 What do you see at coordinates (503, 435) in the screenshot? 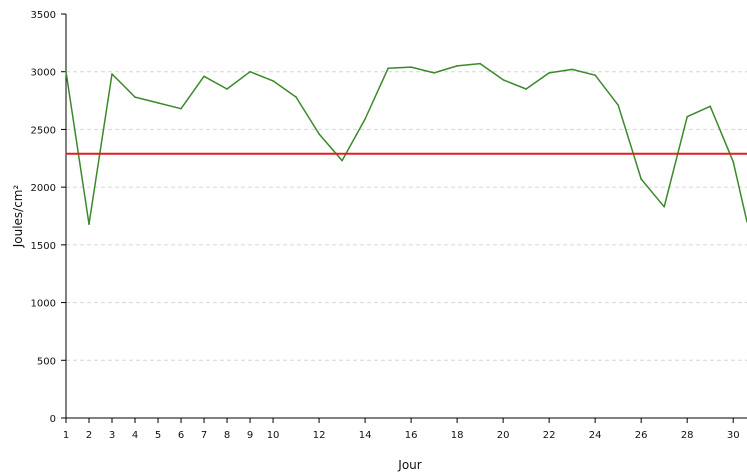
I see `x-tick-label: 20` at bounding box center [503, 435].